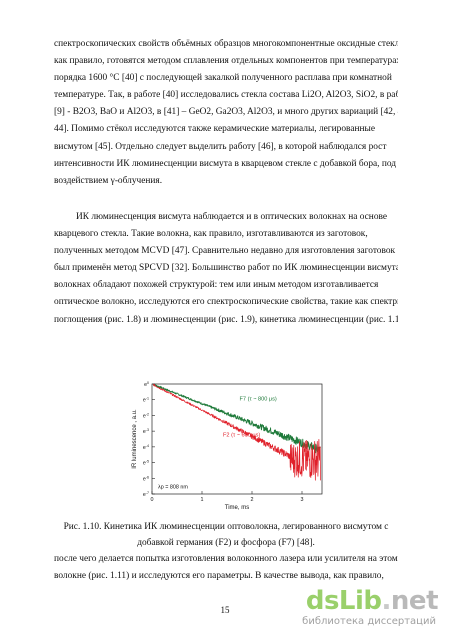 The image size is (450, 637). What do you see at coordinates (369, 621) in the screenshot?
I see `watermark-subtitle: библиотека диссертаций` at bounding box center [369, 621].